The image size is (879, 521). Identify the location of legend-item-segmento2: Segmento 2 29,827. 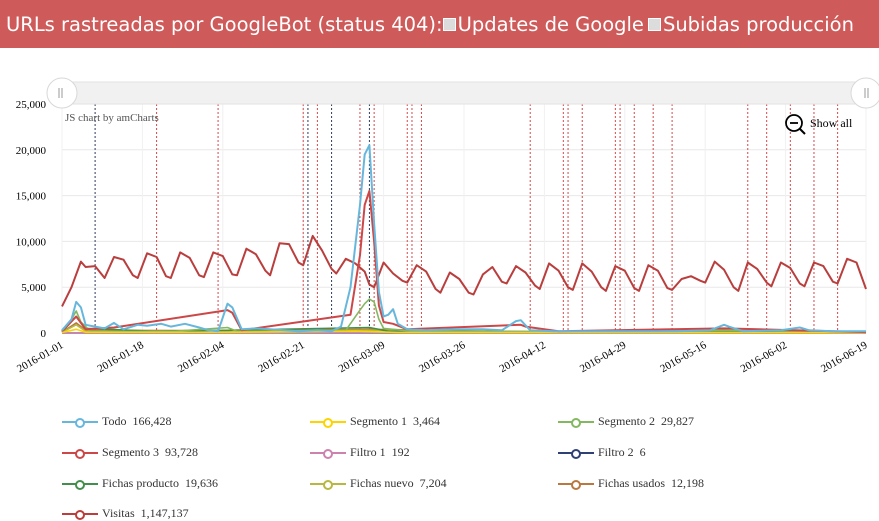
(626, 421).